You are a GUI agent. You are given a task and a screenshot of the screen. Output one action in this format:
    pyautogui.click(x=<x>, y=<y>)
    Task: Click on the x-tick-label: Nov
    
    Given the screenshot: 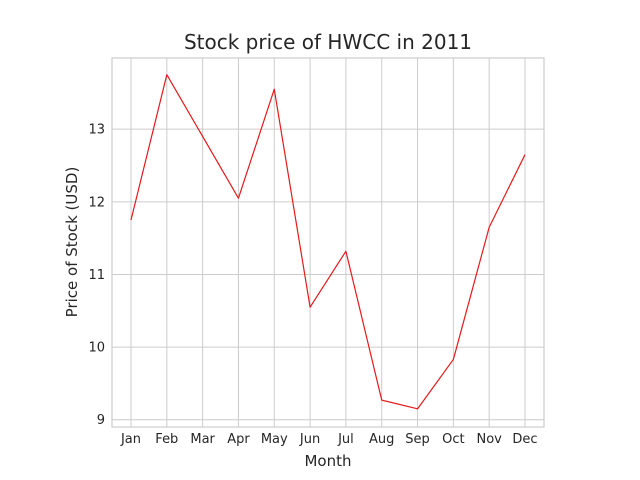 What is the action you would take?
    pyautogui.click(x=489, y=439)
    